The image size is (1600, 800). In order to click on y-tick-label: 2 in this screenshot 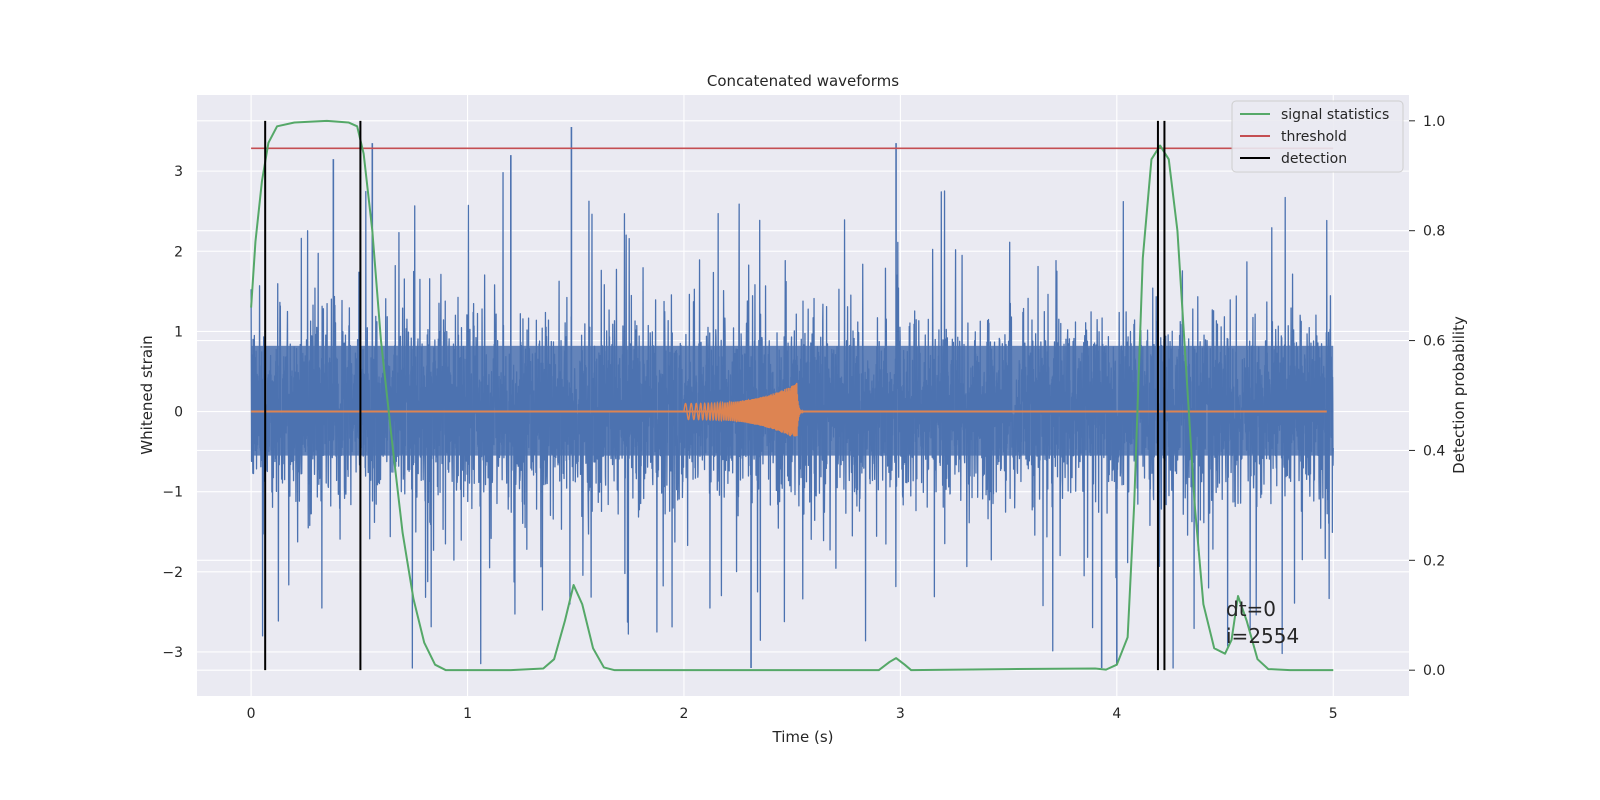, I will do `click(178, 252)`.